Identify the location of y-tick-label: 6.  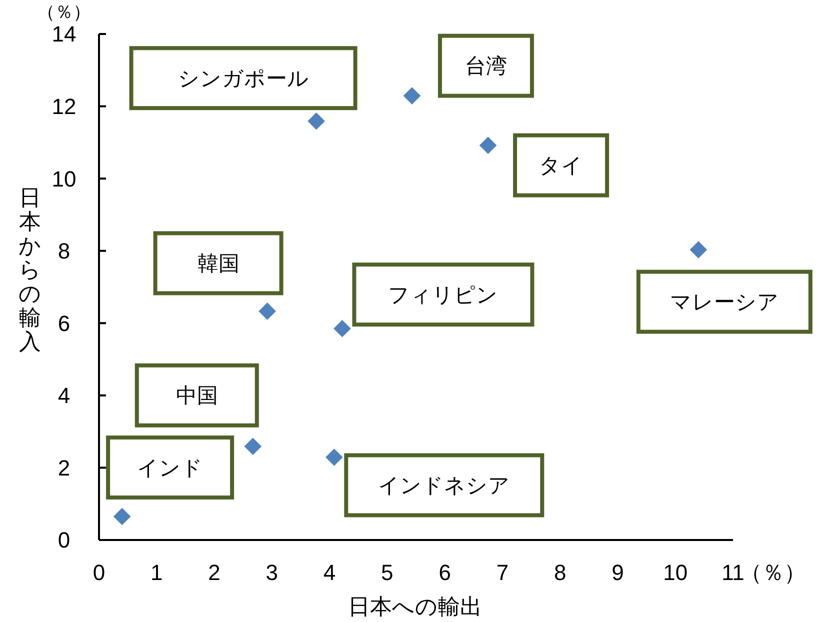
(64, 323).